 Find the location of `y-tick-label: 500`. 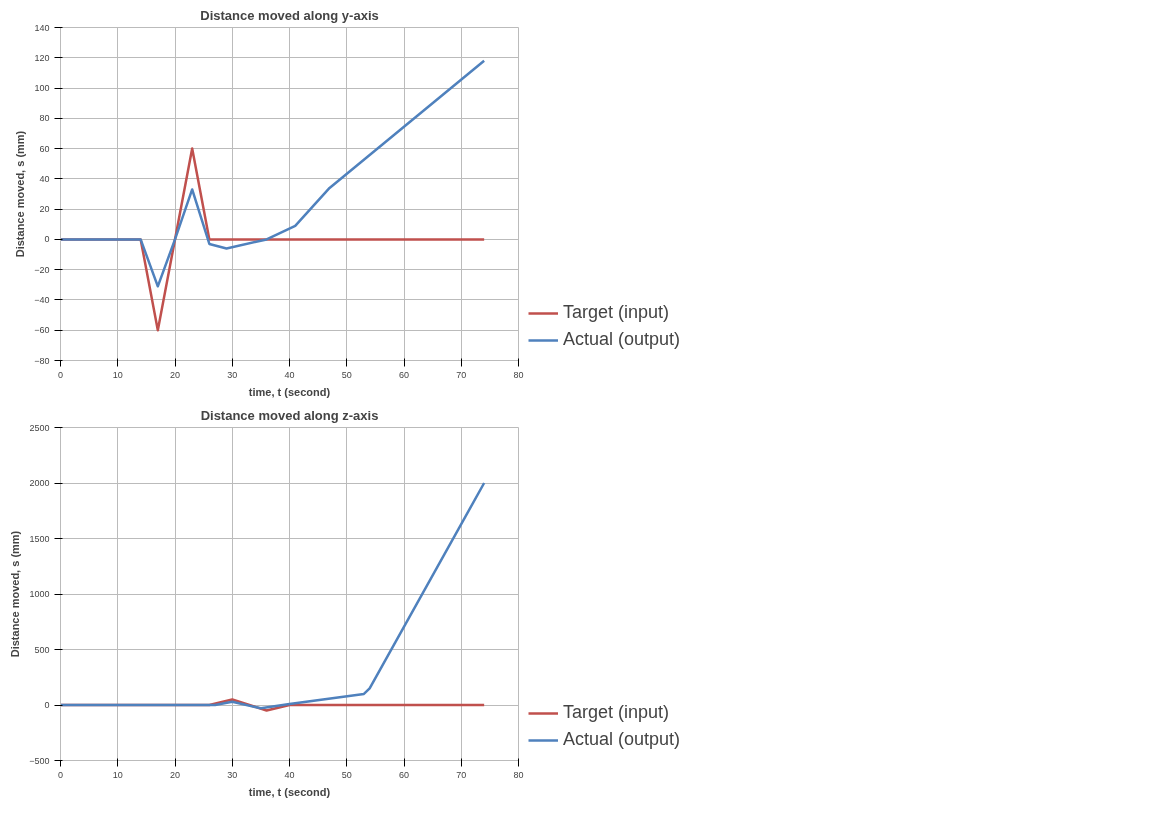

y-tick-label: 500 is located at coordinates (42, 649).